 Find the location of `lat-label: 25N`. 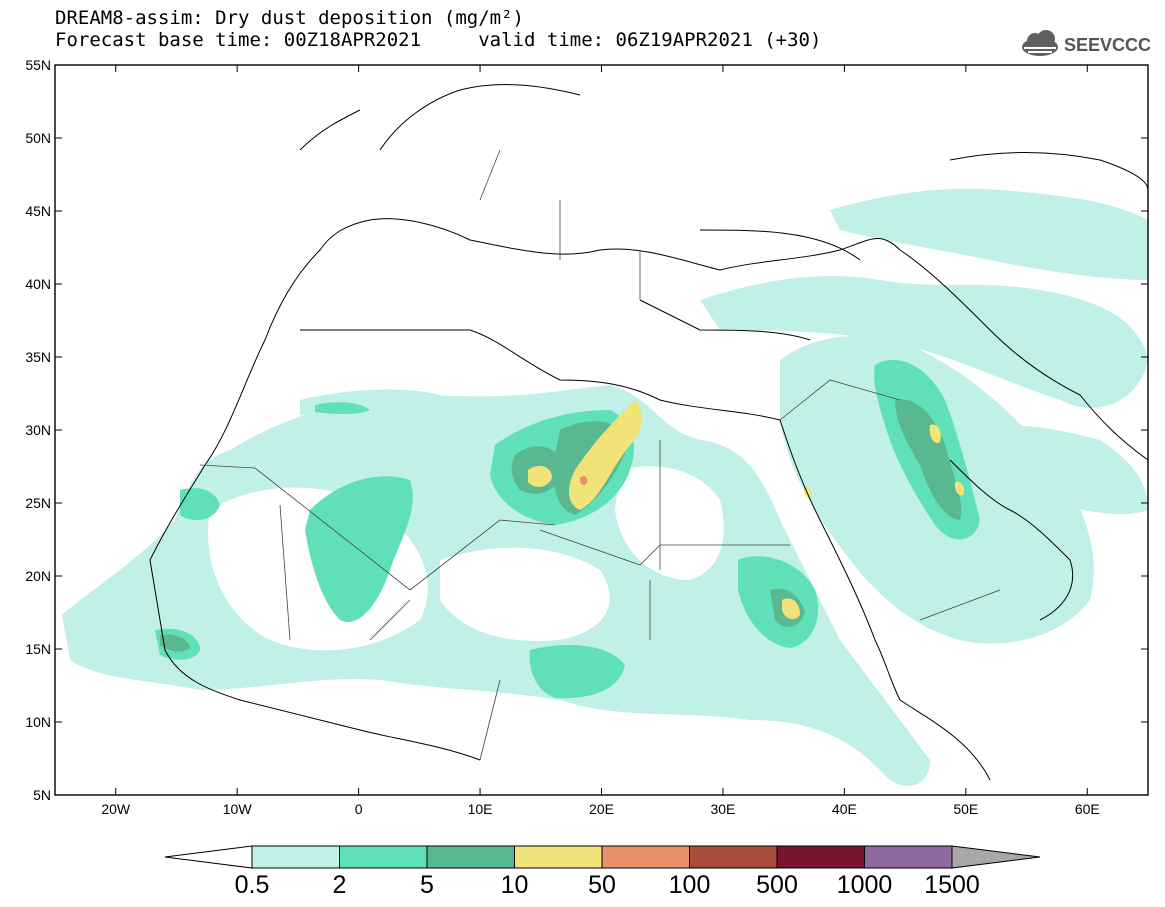

lat-label: 25N is located at coordinates (38, 503).